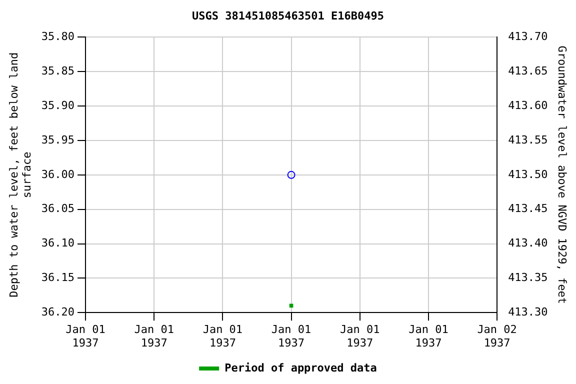 The image size is (576, 384). Describe the element at coordinates (20, 175) in the screenshot. I see `y-axis-title: Depth to water level, feet below land surface` at that location.